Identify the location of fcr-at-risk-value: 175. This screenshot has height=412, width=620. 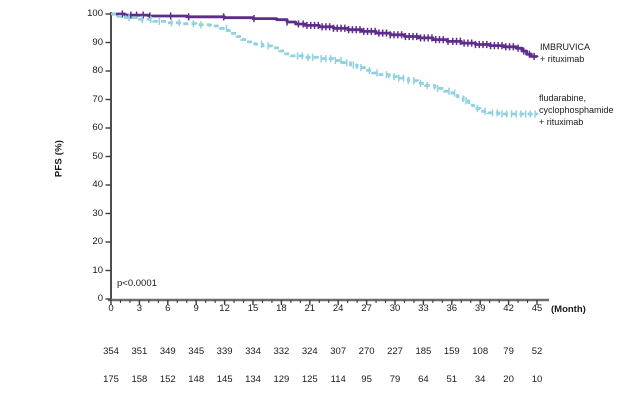
(111, 379).